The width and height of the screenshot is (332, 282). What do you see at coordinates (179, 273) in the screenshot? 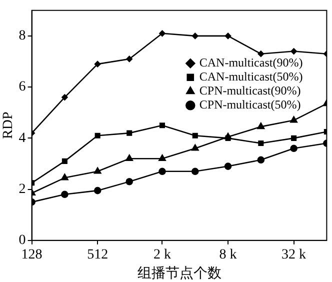
I see `x-axis-title: 组播节点个数` at bounding box center [179, 273].